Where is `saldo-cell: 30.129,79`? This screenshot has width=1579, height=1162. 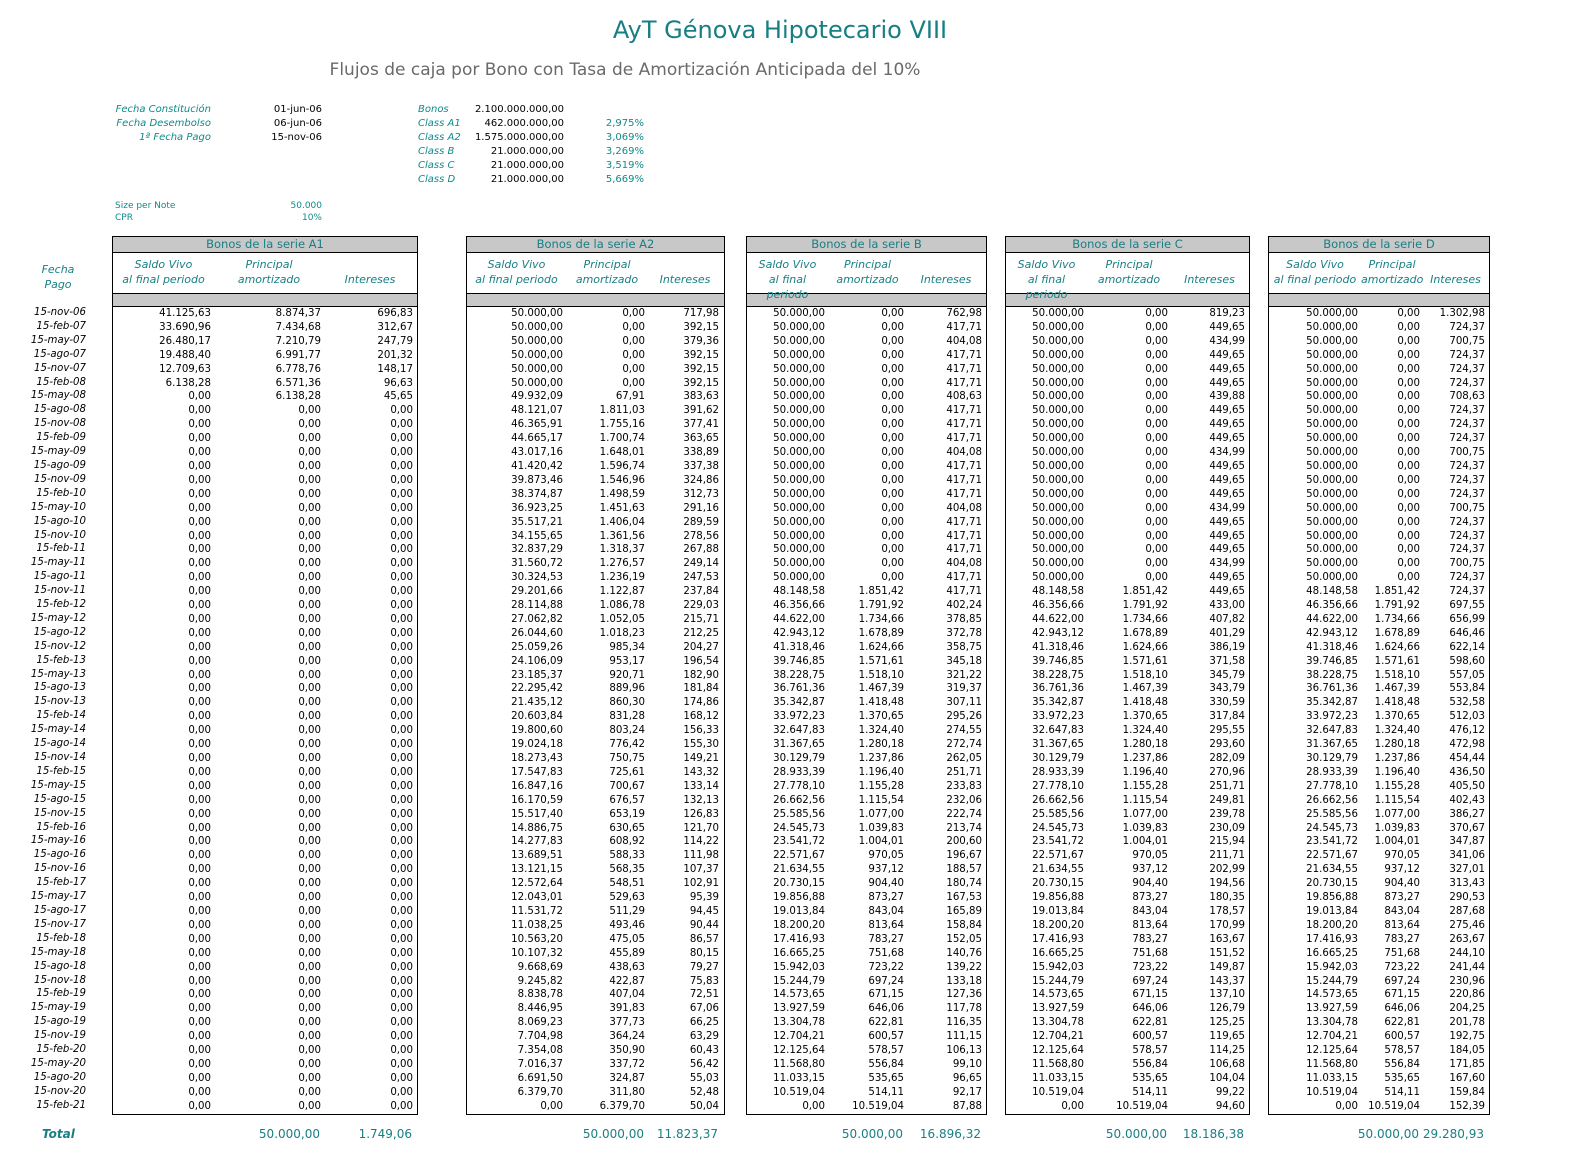
saldo-cell: 30.129,79 is located at coordinates (799, 758).